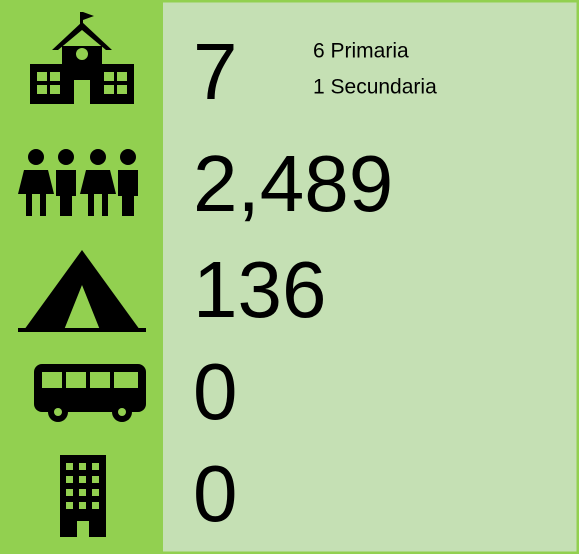  I want to click on people-icon, so click(78, 182).